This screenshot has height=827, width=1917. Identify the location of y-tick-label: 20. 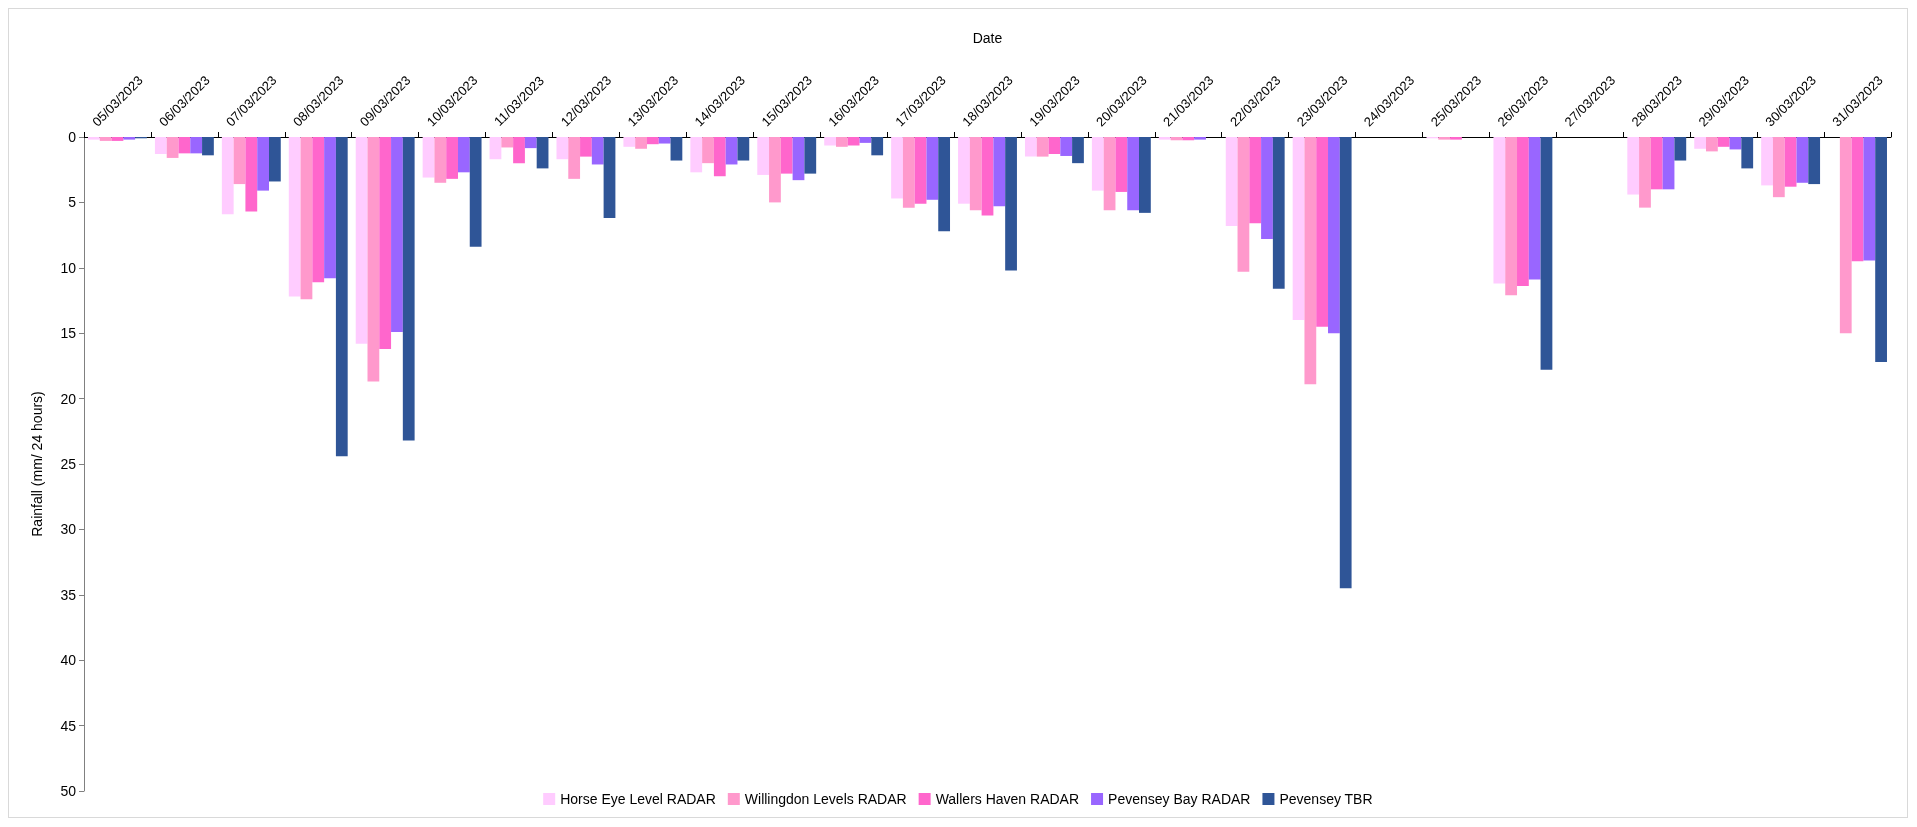
(68, 398).